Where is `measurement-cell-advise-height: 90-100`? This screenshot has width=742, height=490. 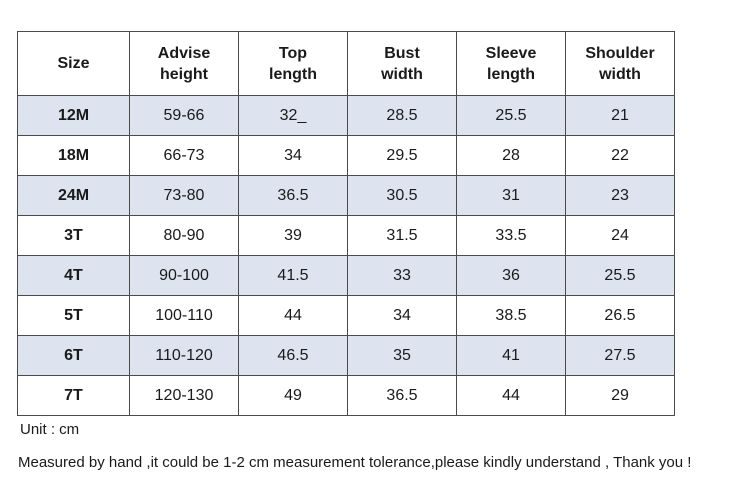
measurement-cell-advise-height: 90-100 is located at coordinates (184, 275).